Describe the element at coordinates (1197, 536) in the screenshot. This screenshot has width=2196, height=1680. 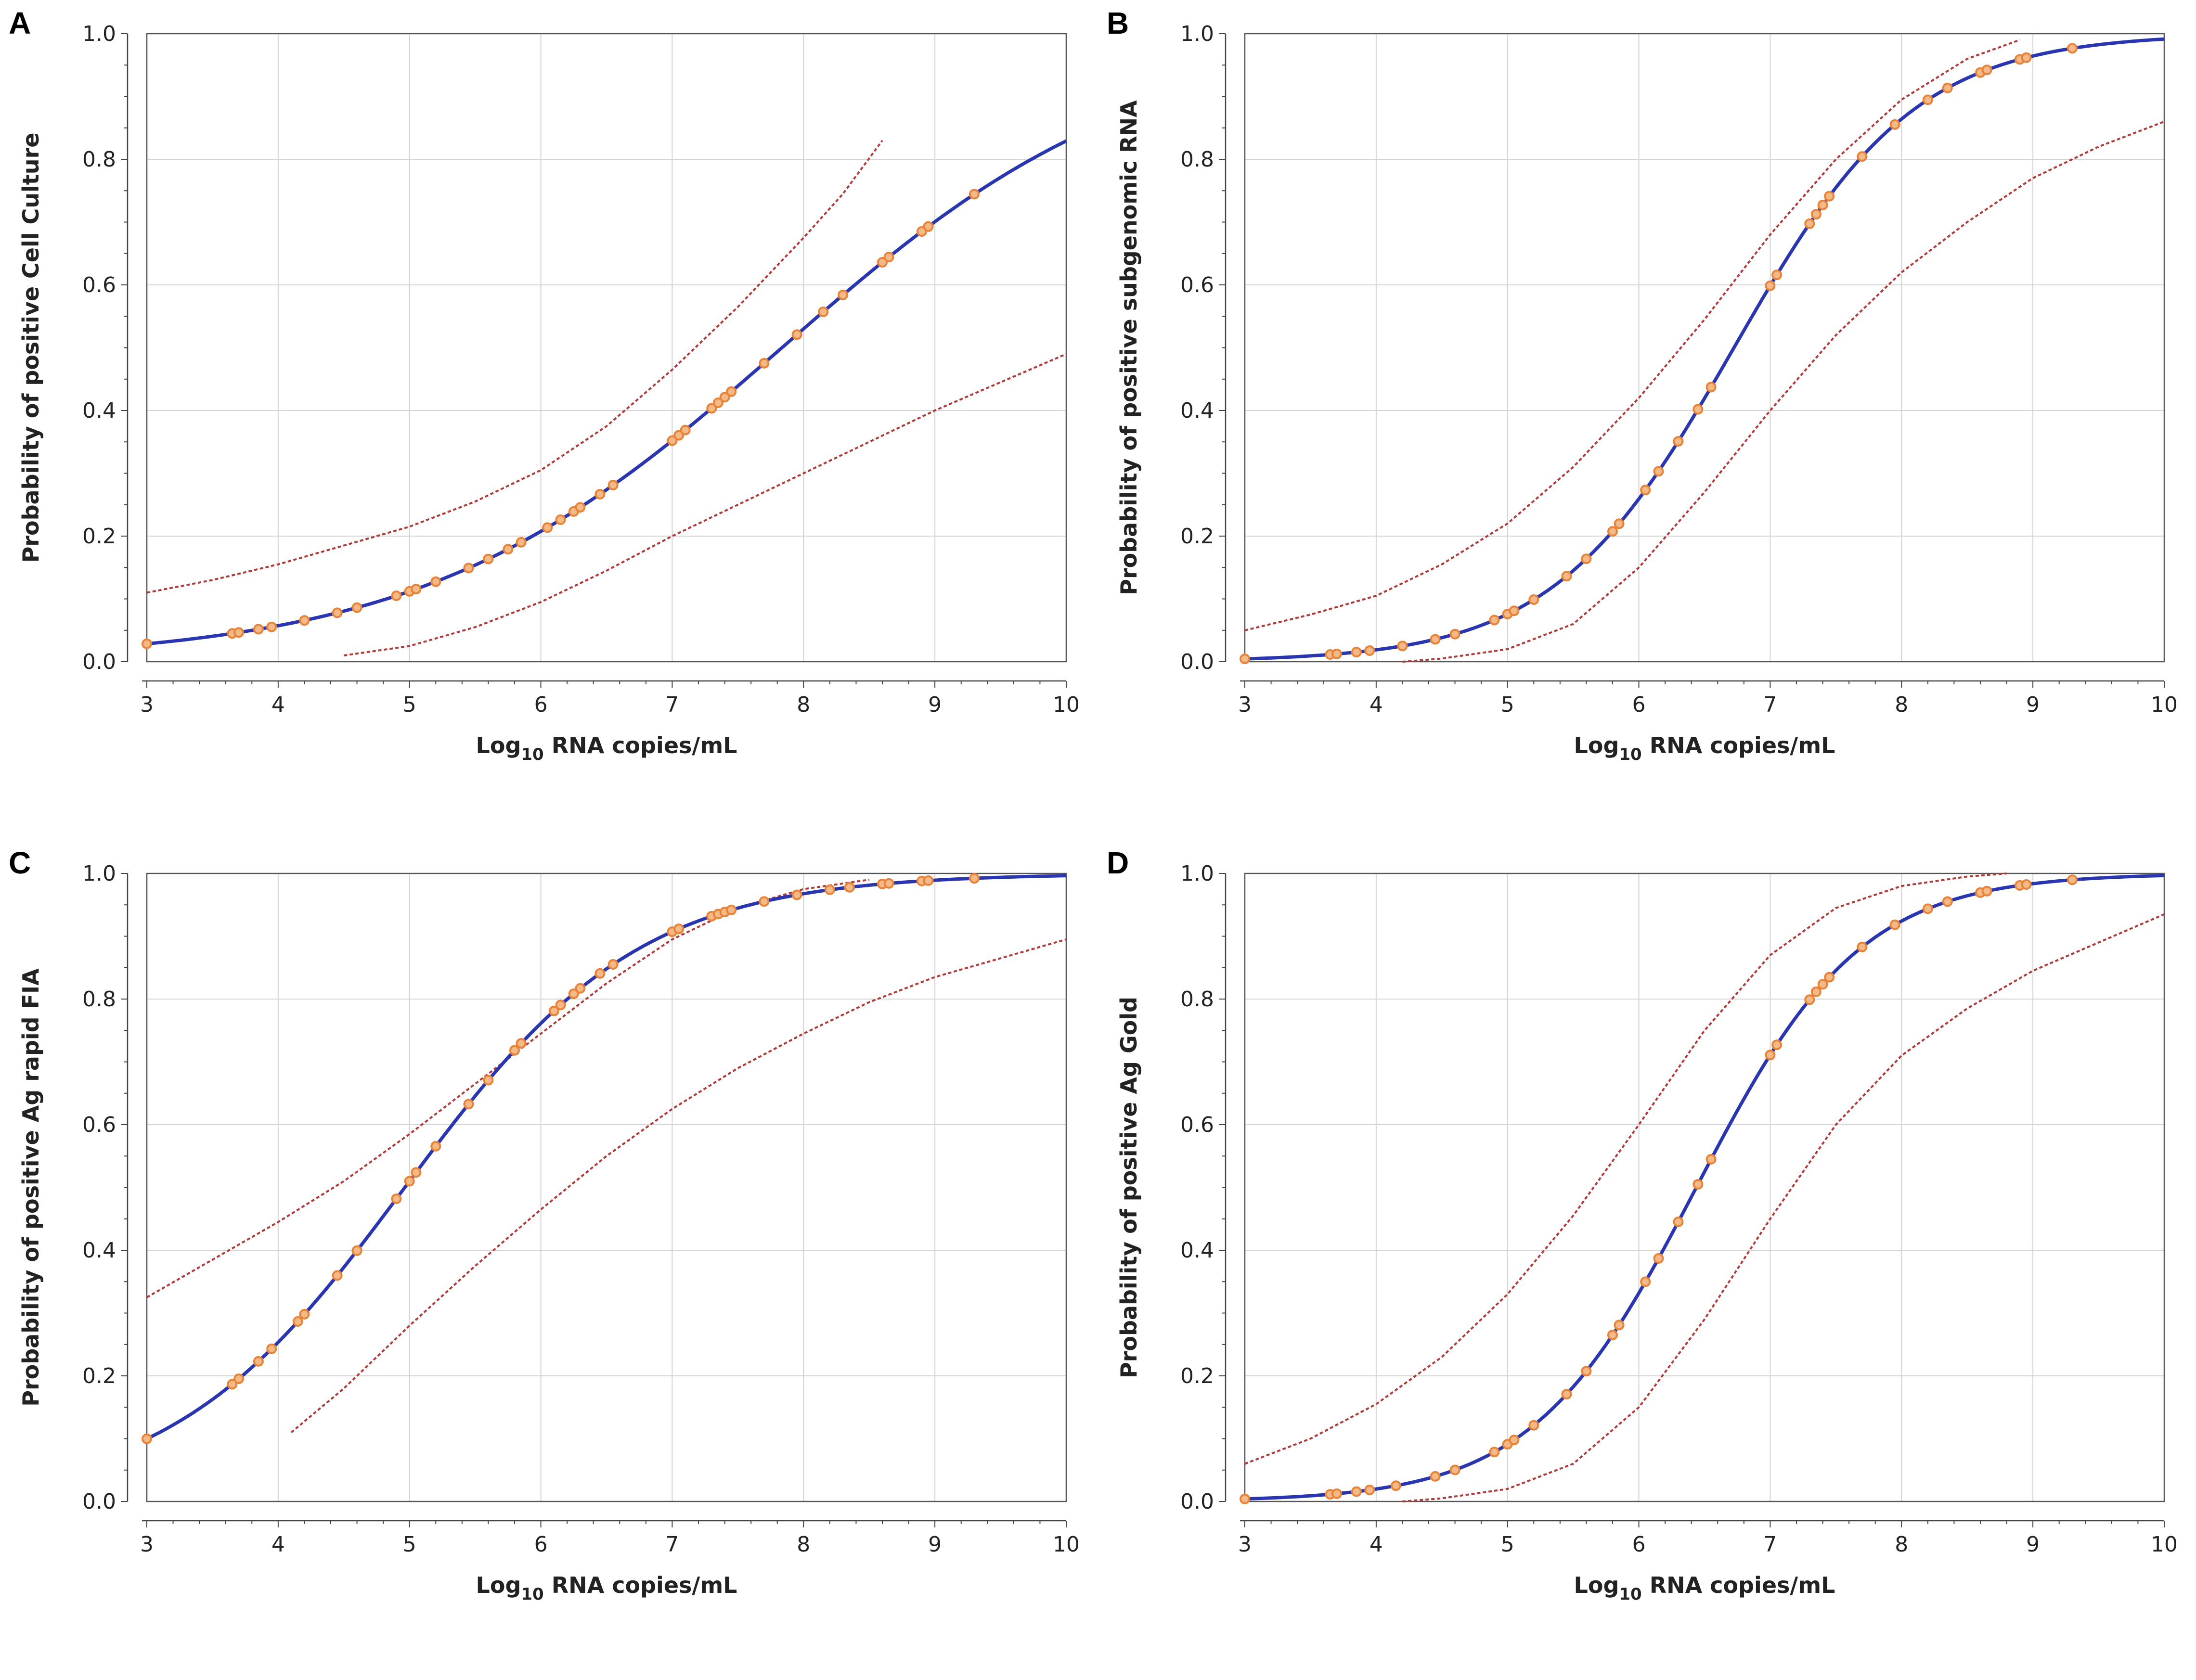
I see `y-tick-label: 0.2` at that location.